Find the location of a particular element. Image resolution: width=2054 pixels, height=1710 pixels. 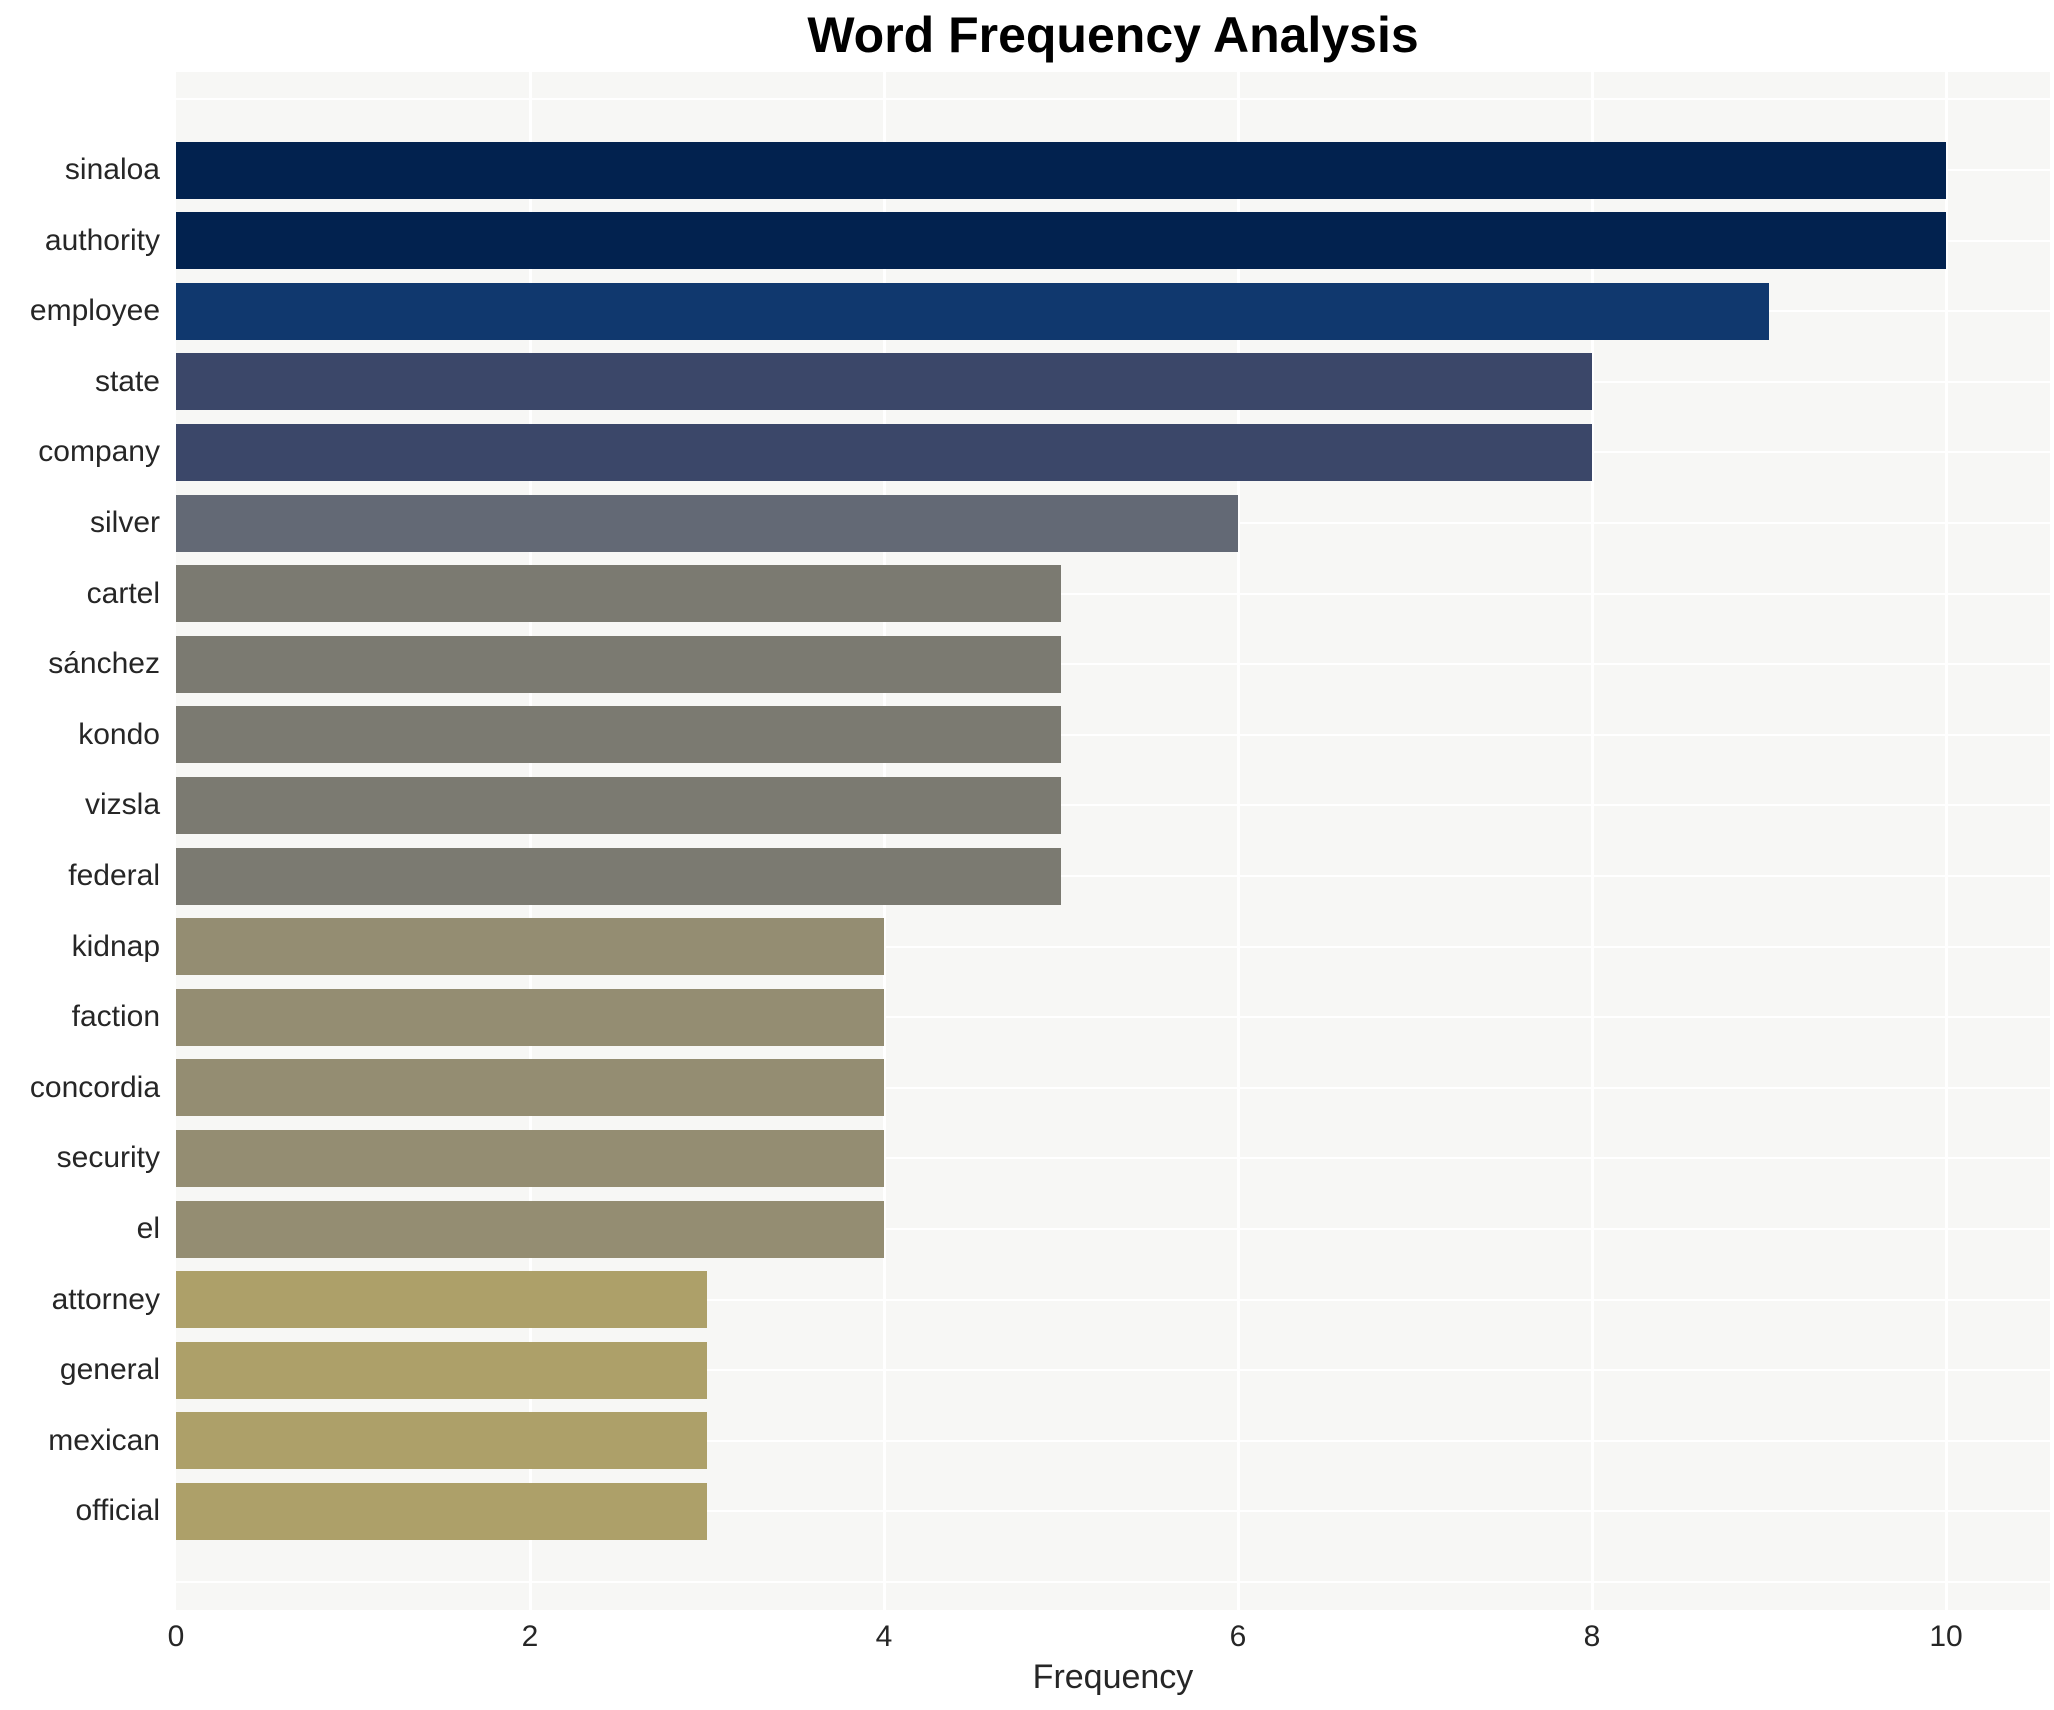

y-tick-label: concordia is located at coordinates (94, 1087).